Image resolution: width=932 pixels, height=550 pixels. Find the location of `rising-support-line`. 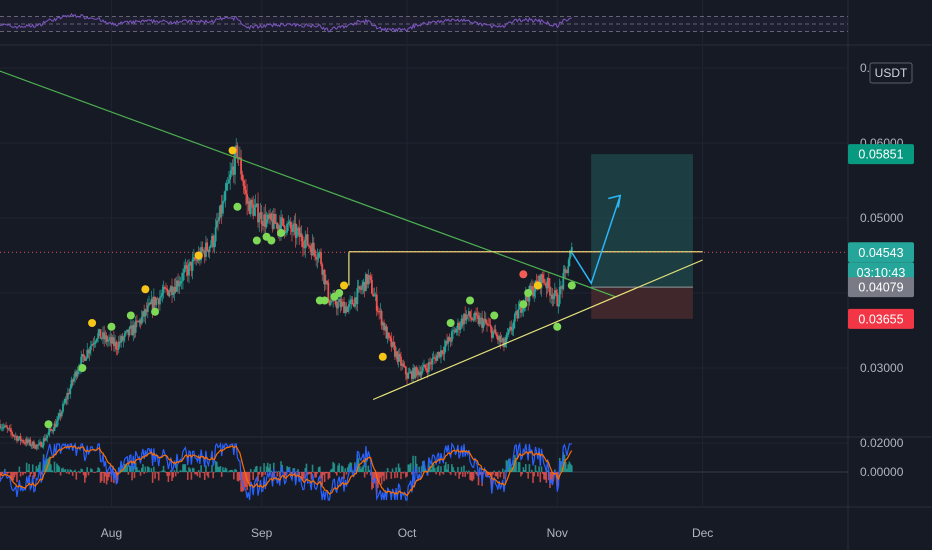

rising-support-line is located at coordinates (537, 330).